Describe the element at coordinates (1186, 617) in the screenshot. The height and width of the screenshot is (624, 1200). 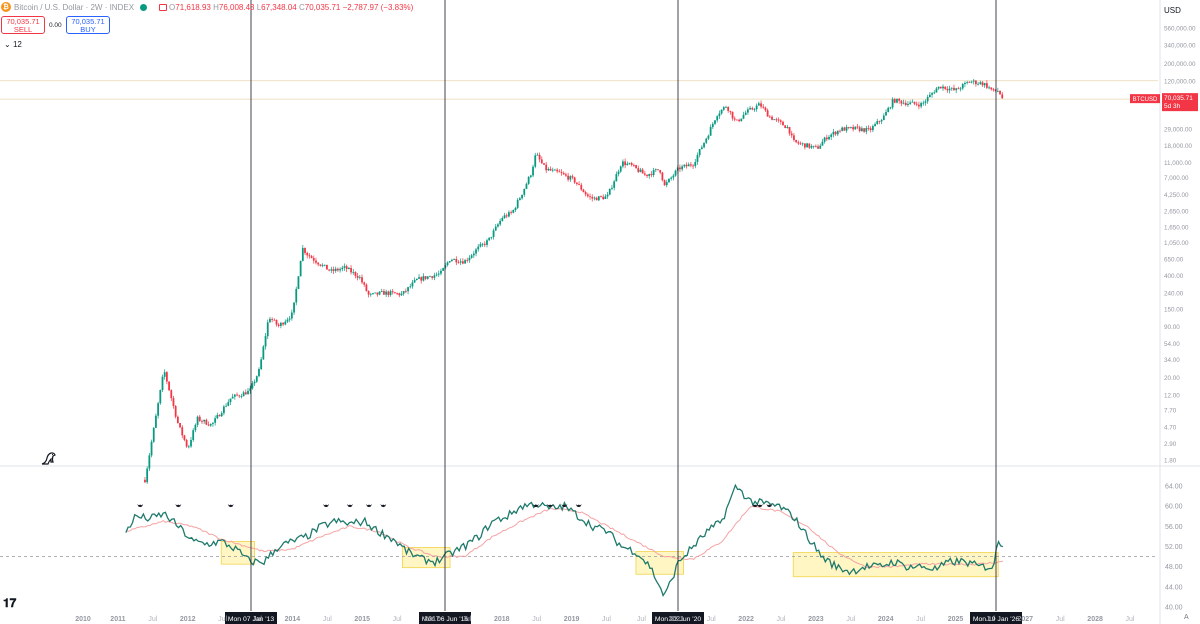
I see `auto-scale-button: A` at that location.